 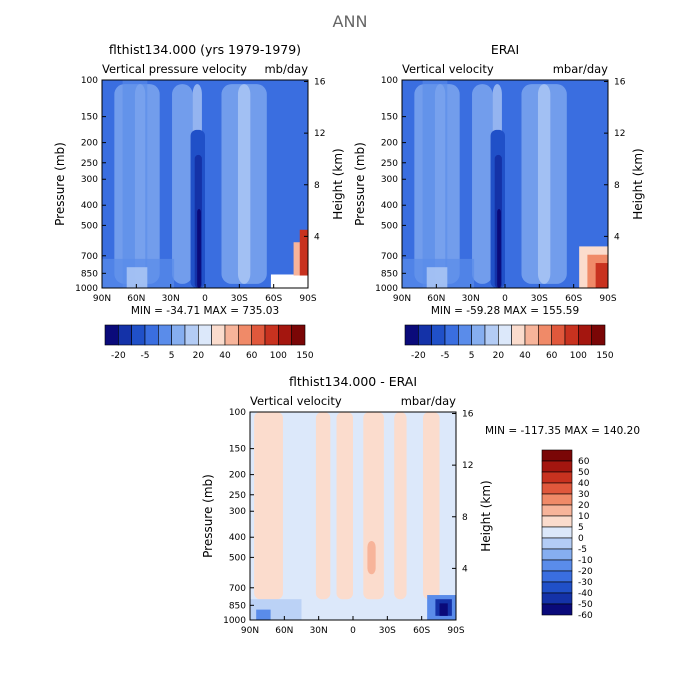 What do you see at coordinates (617, 237) in the screenshot?
I see `height-tick-label: 4` at bounding box center [617, 237].